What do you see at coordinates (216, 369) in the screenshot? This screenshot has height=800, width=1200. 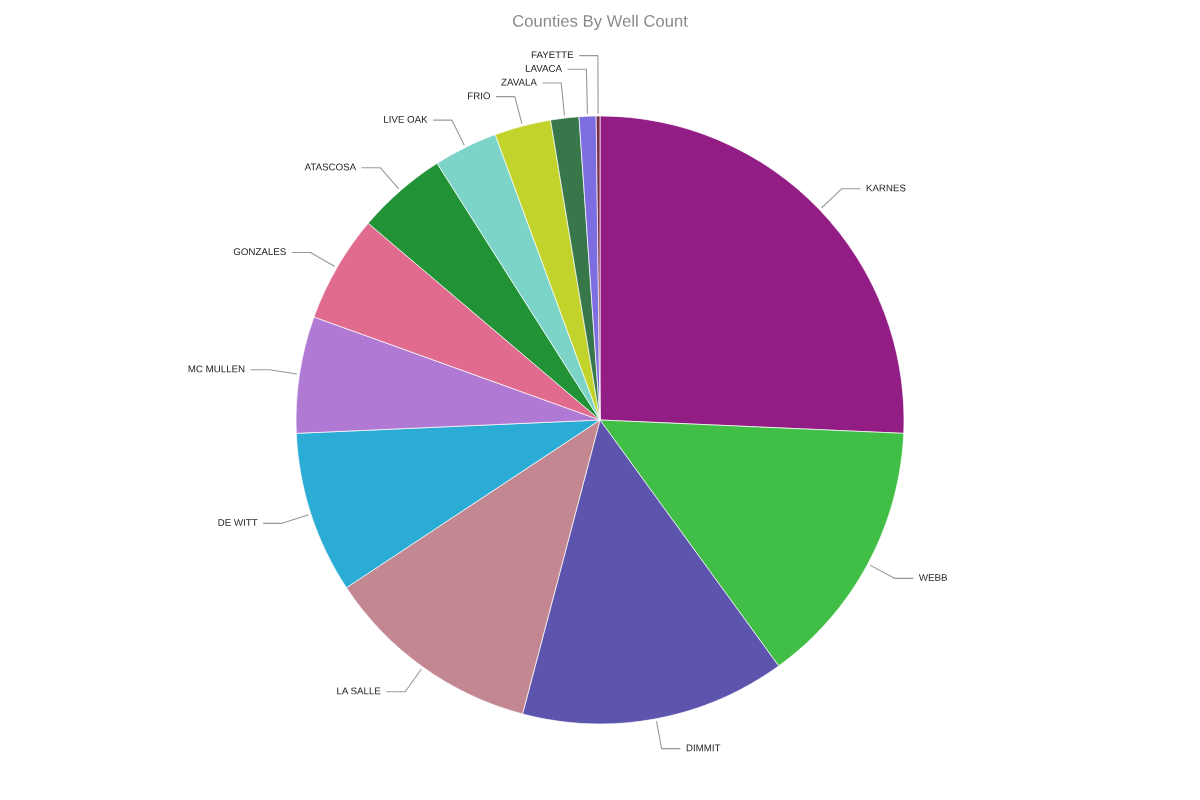 I see `slice-label: MC MULLEN` at bounding box center [216, 369].